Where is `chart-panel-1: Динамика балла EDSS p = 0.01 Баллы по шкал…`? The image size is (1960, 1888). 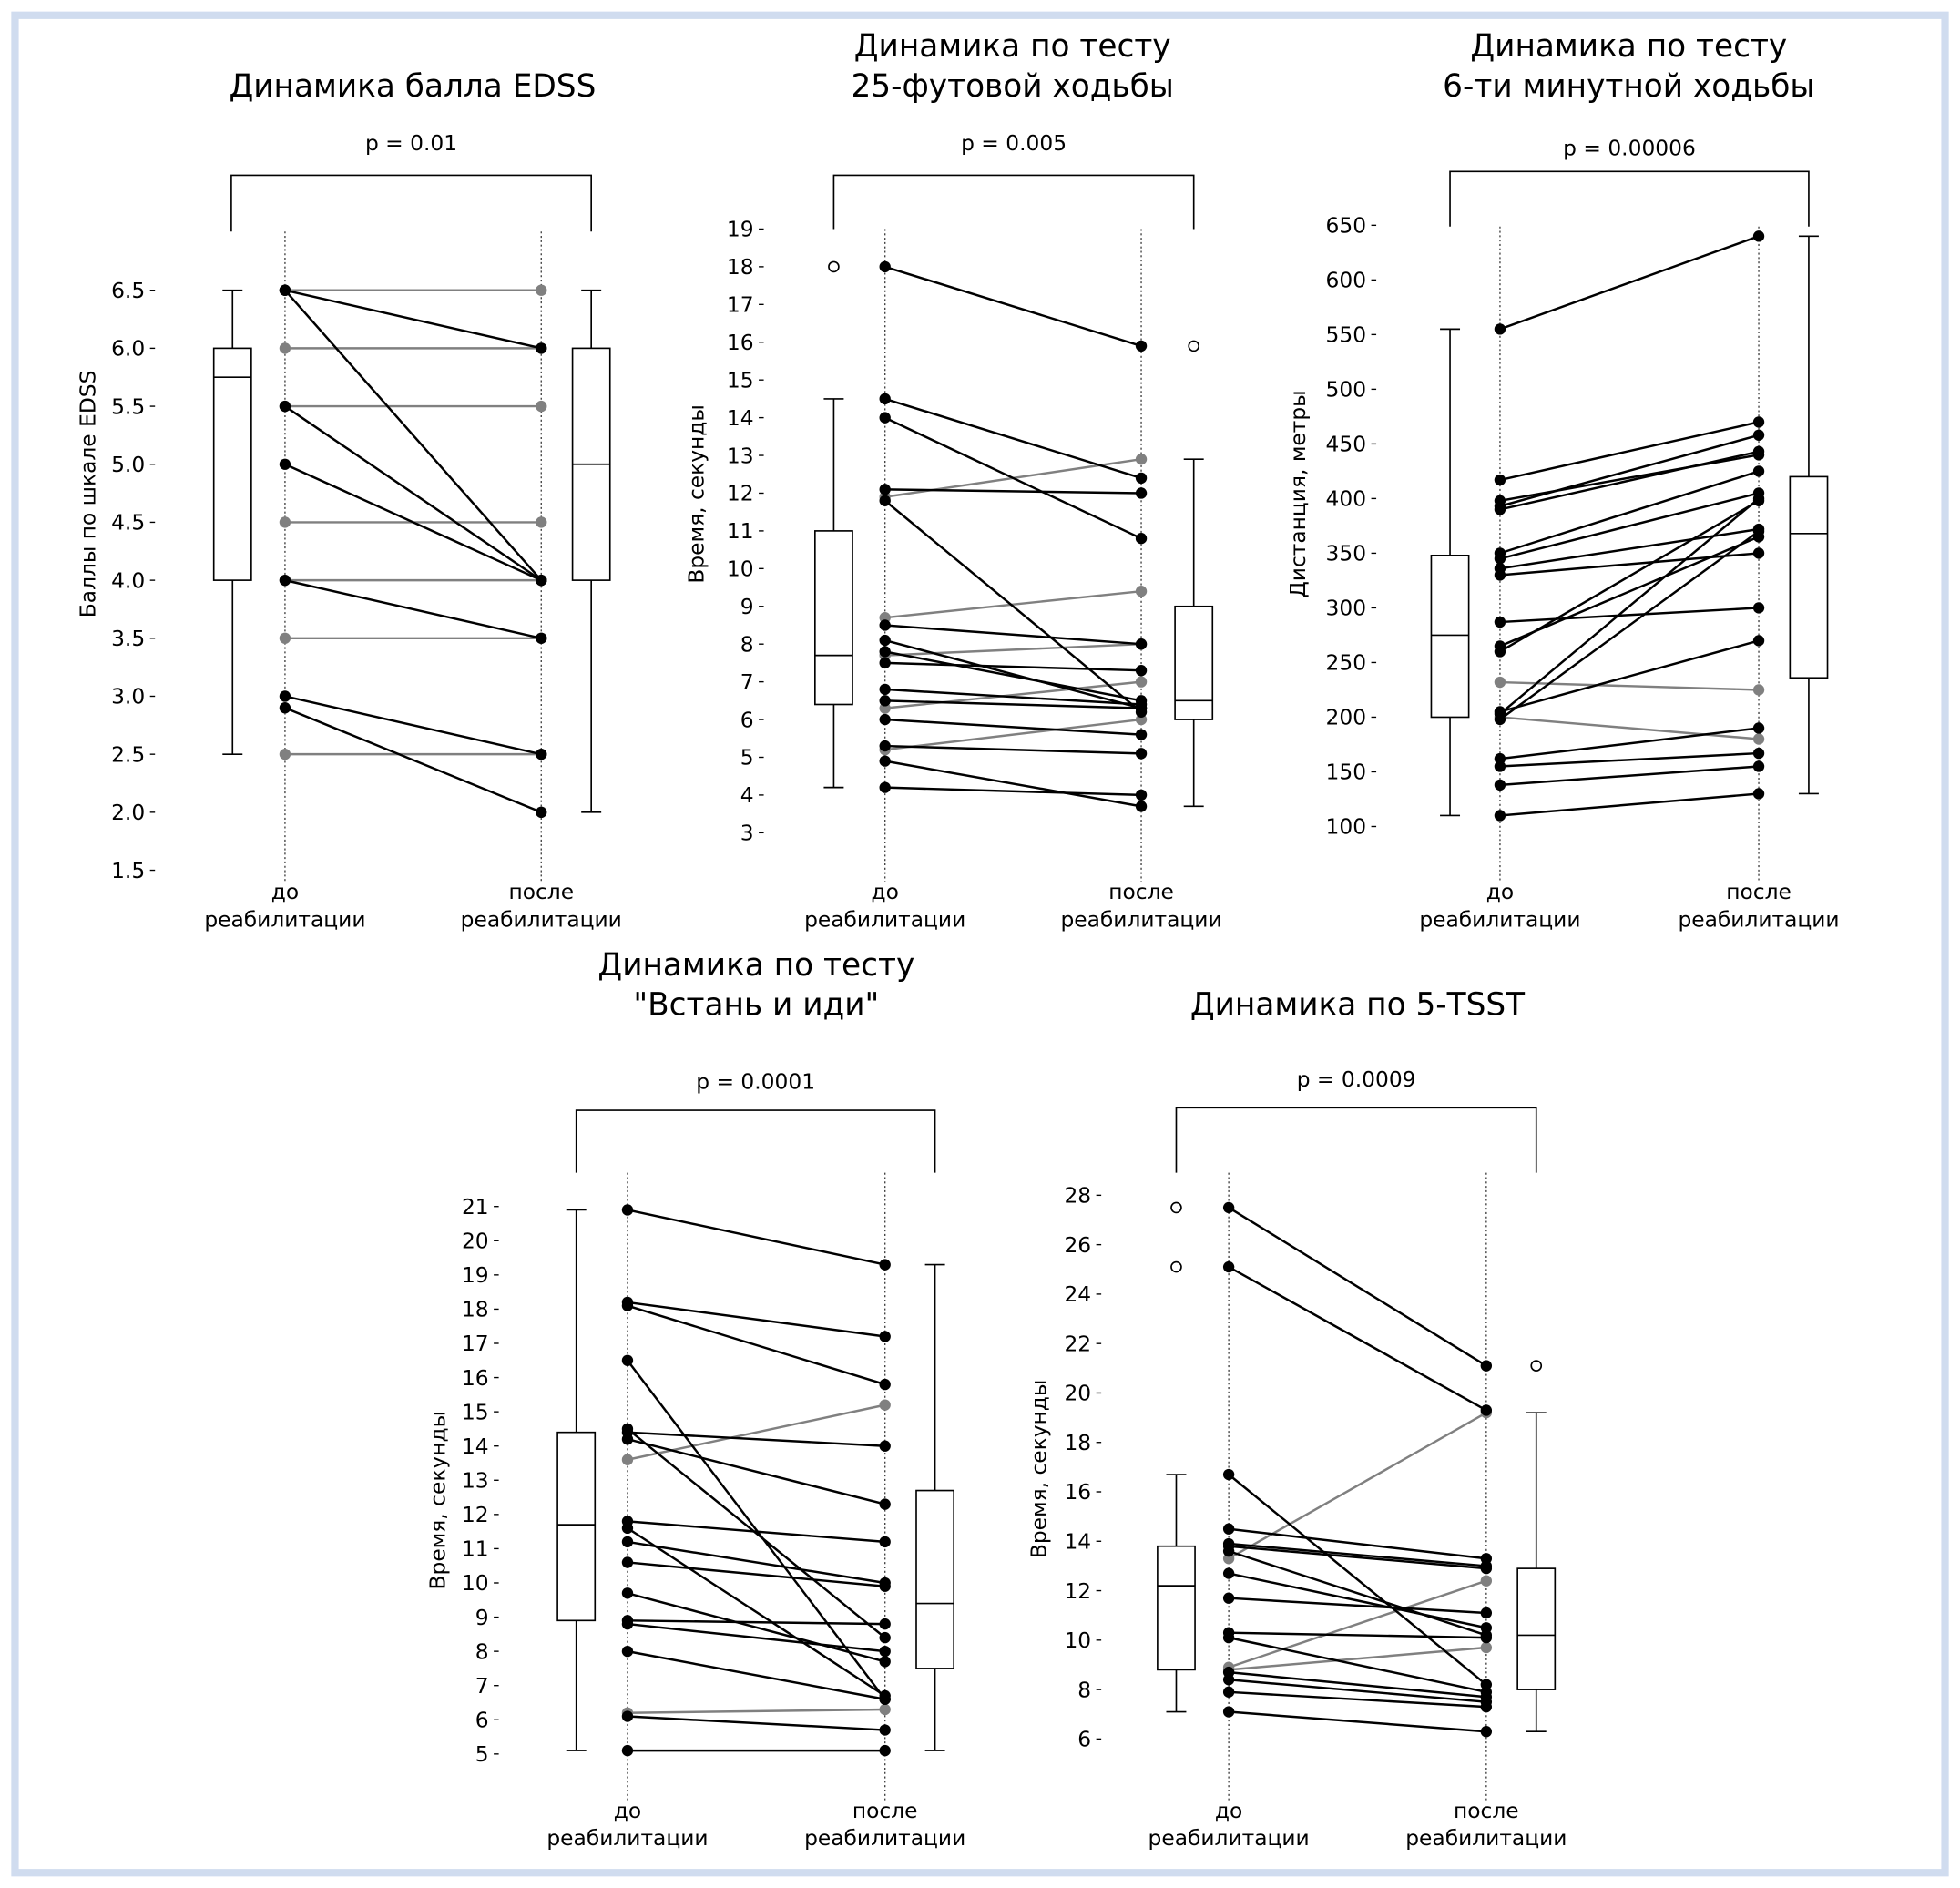 chart-panel-1: Динамика балла EDSS p = 0.01 Баллы по шкал… is located at coordinates (348, 500).